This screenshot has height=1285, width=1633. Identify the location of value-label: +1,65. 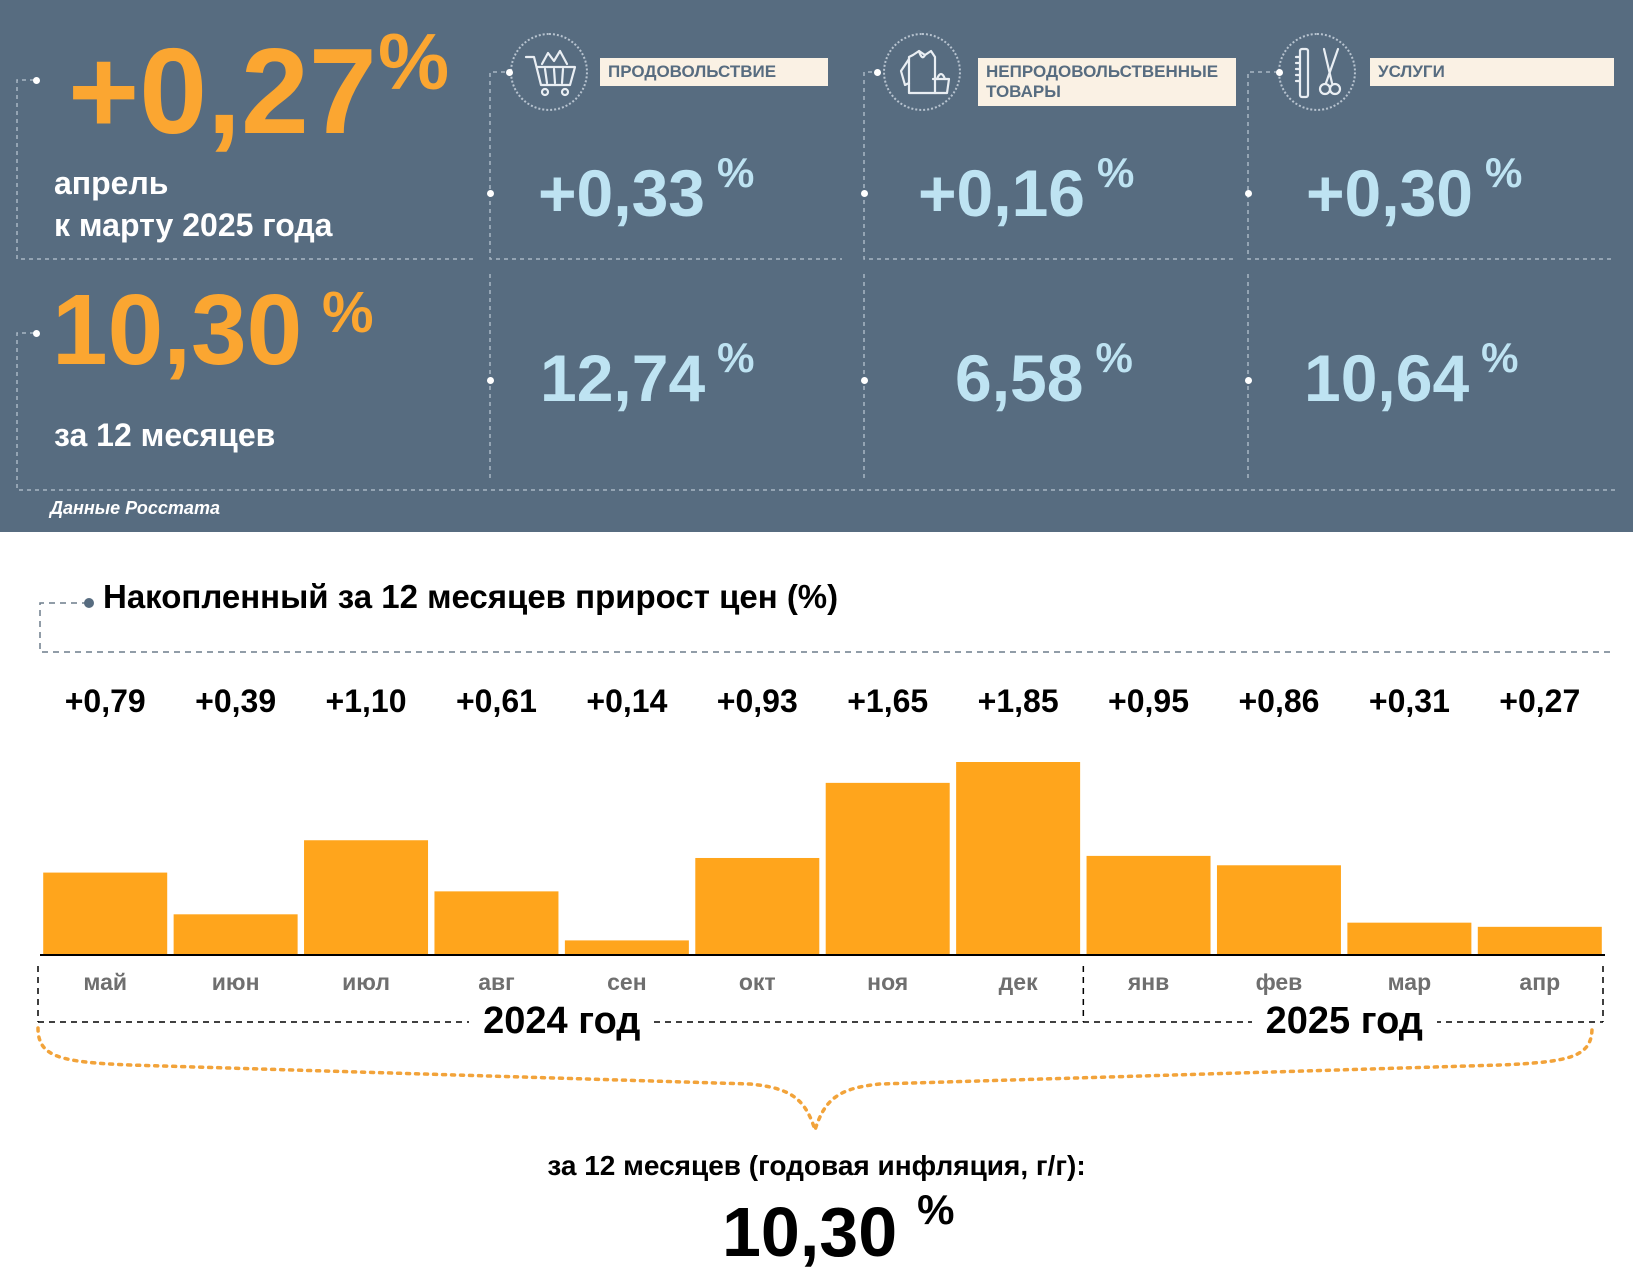
(887, 701).